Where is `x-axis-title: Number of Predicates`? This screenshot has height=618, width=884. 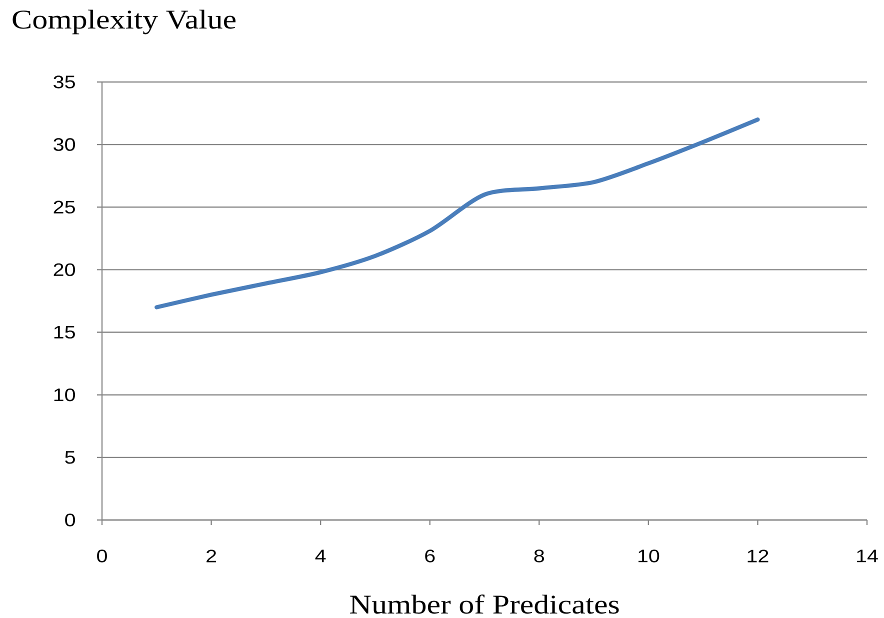
x-axis-title: Number of Predicates is located at coordinates (484, 604).